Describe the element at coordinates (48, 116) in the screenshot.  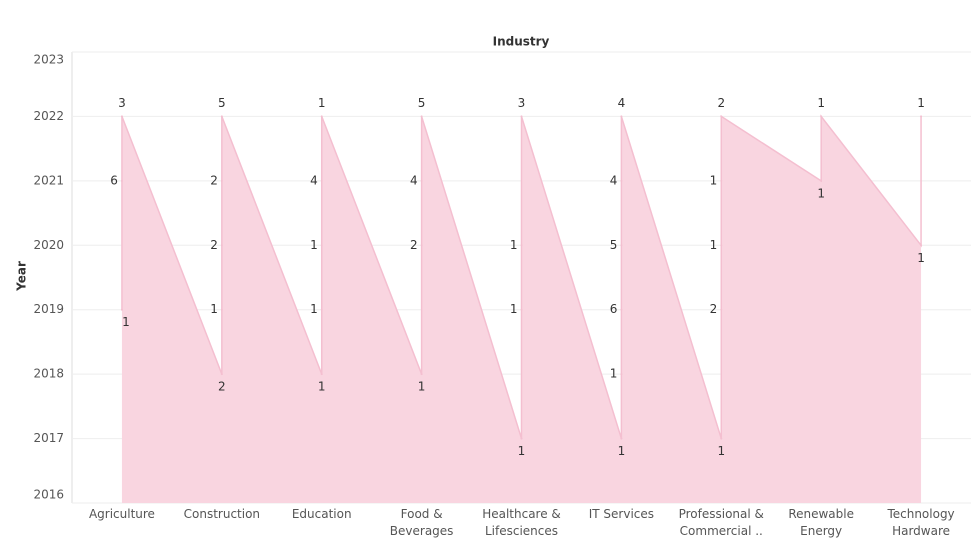
I see `y-tick-label: 2022` at that location.